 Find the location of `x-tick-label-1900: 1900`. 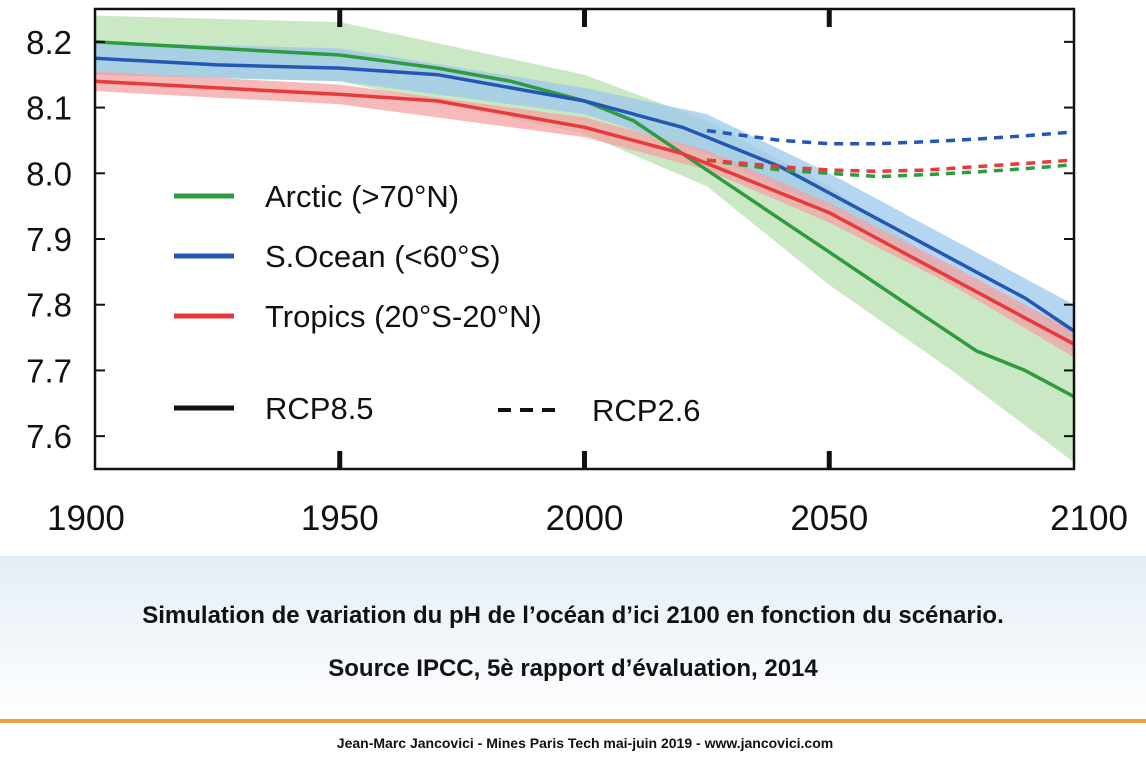

x-tick-label-1900: 1900 is located at coordinates (86, 518).